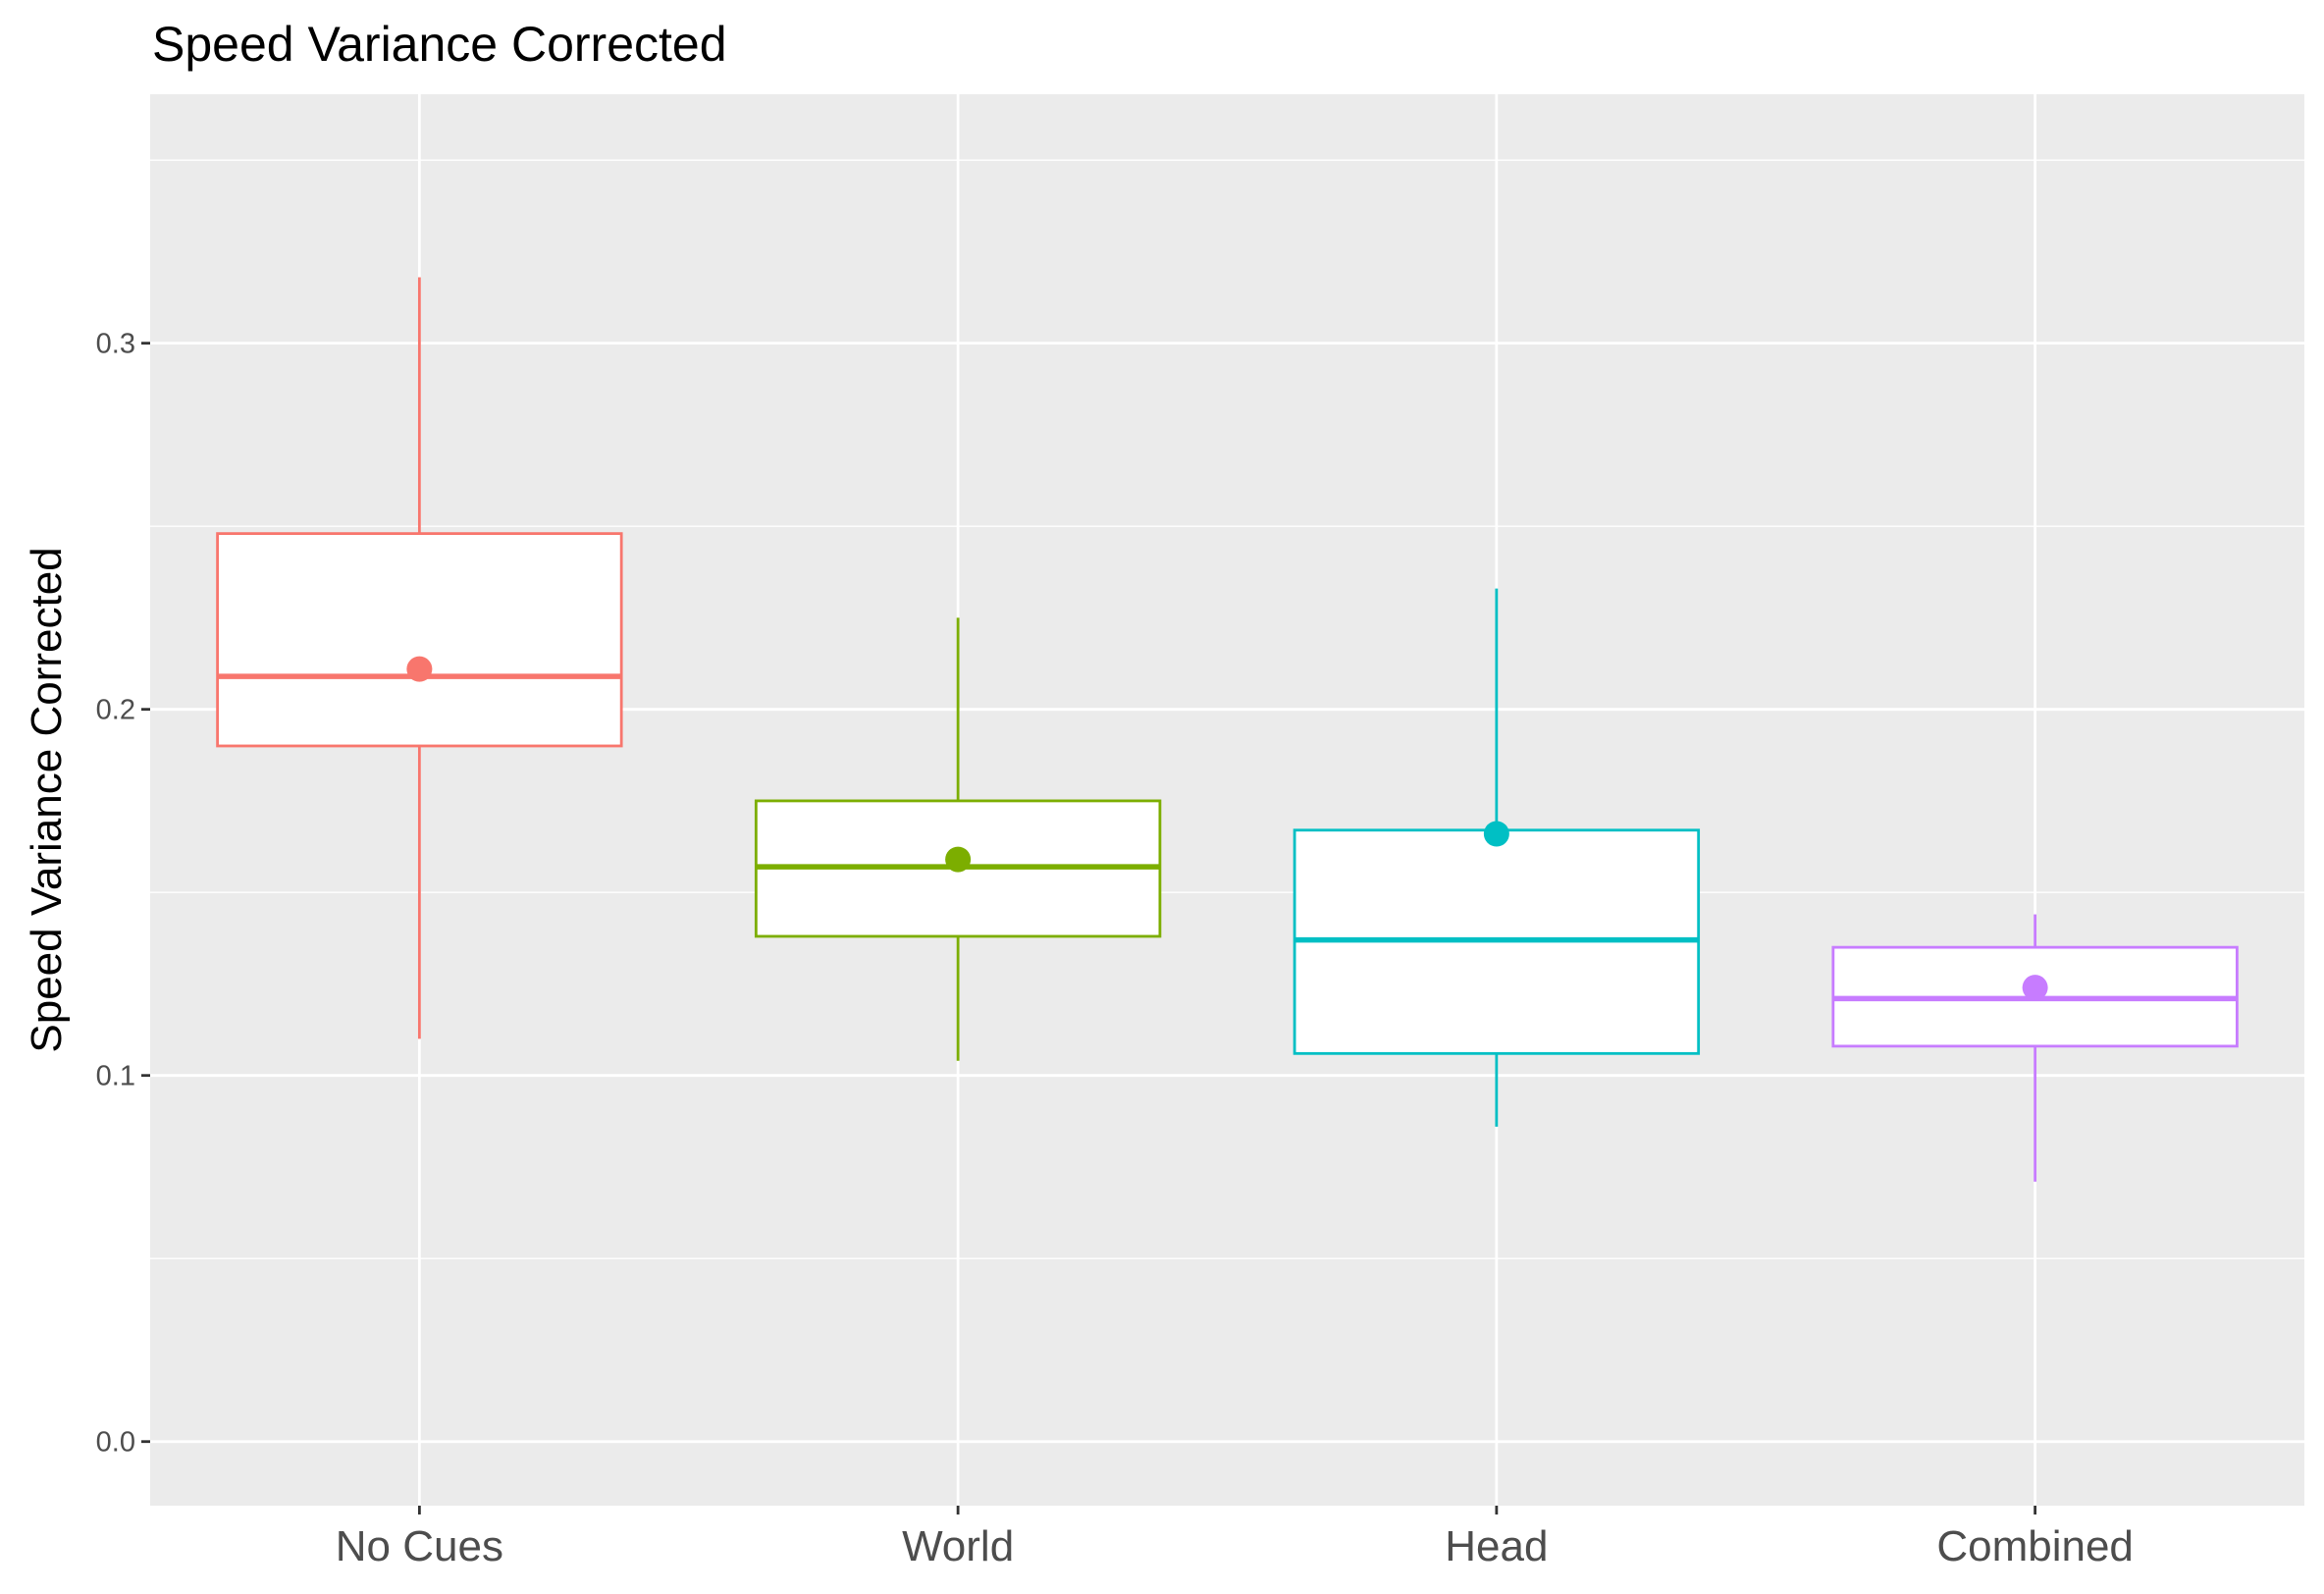 This screenshot has height=1594, width=2324. Describe the element at coordinates (2035, 1048) in the screenshot. I see `box-combined` at that location.